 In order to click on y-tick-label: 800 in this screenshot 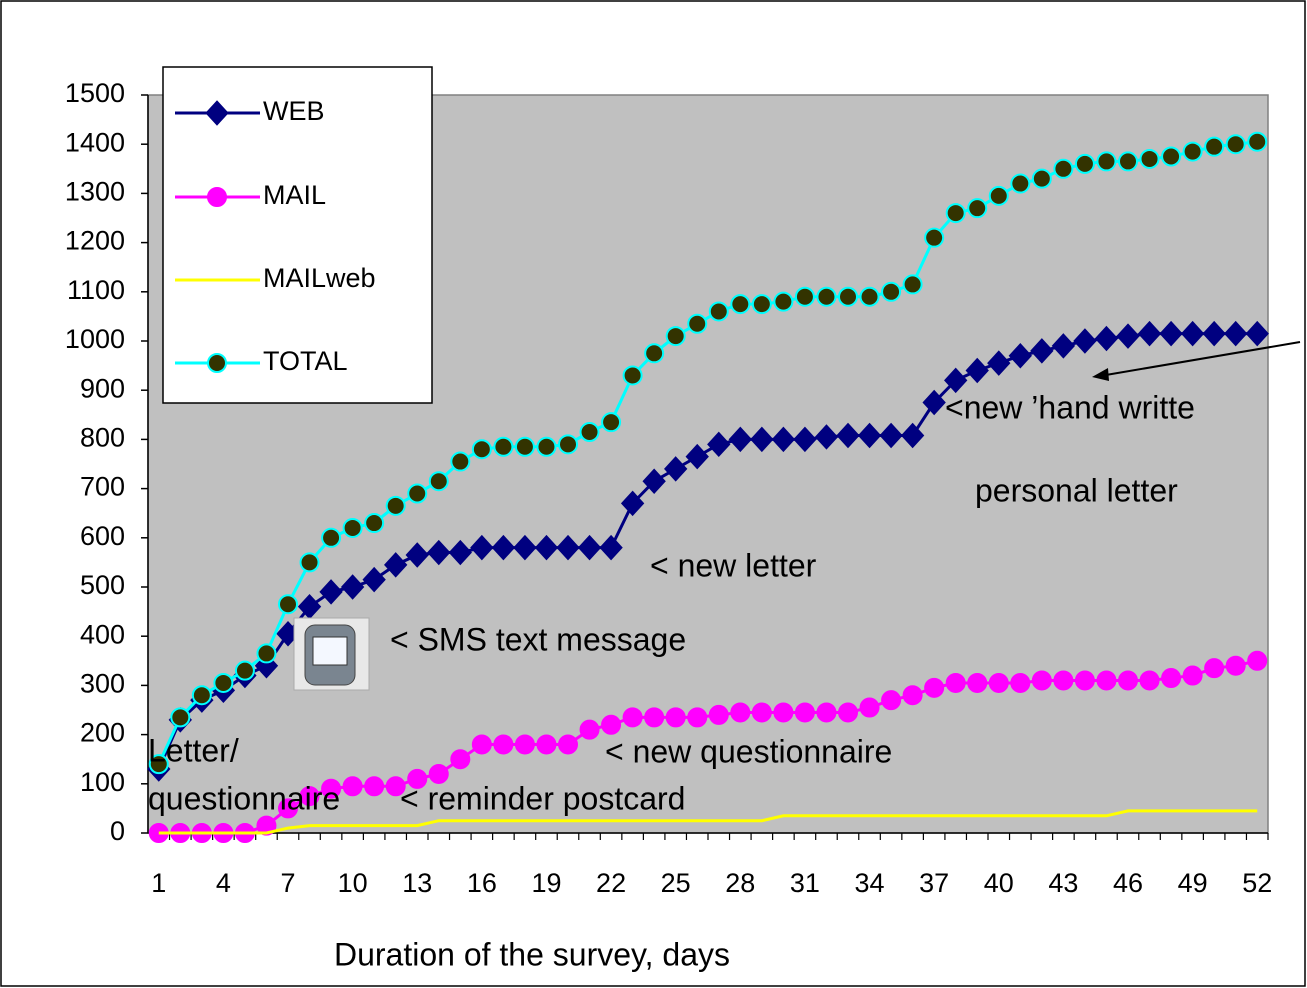, I will do `click(102, 438)`.